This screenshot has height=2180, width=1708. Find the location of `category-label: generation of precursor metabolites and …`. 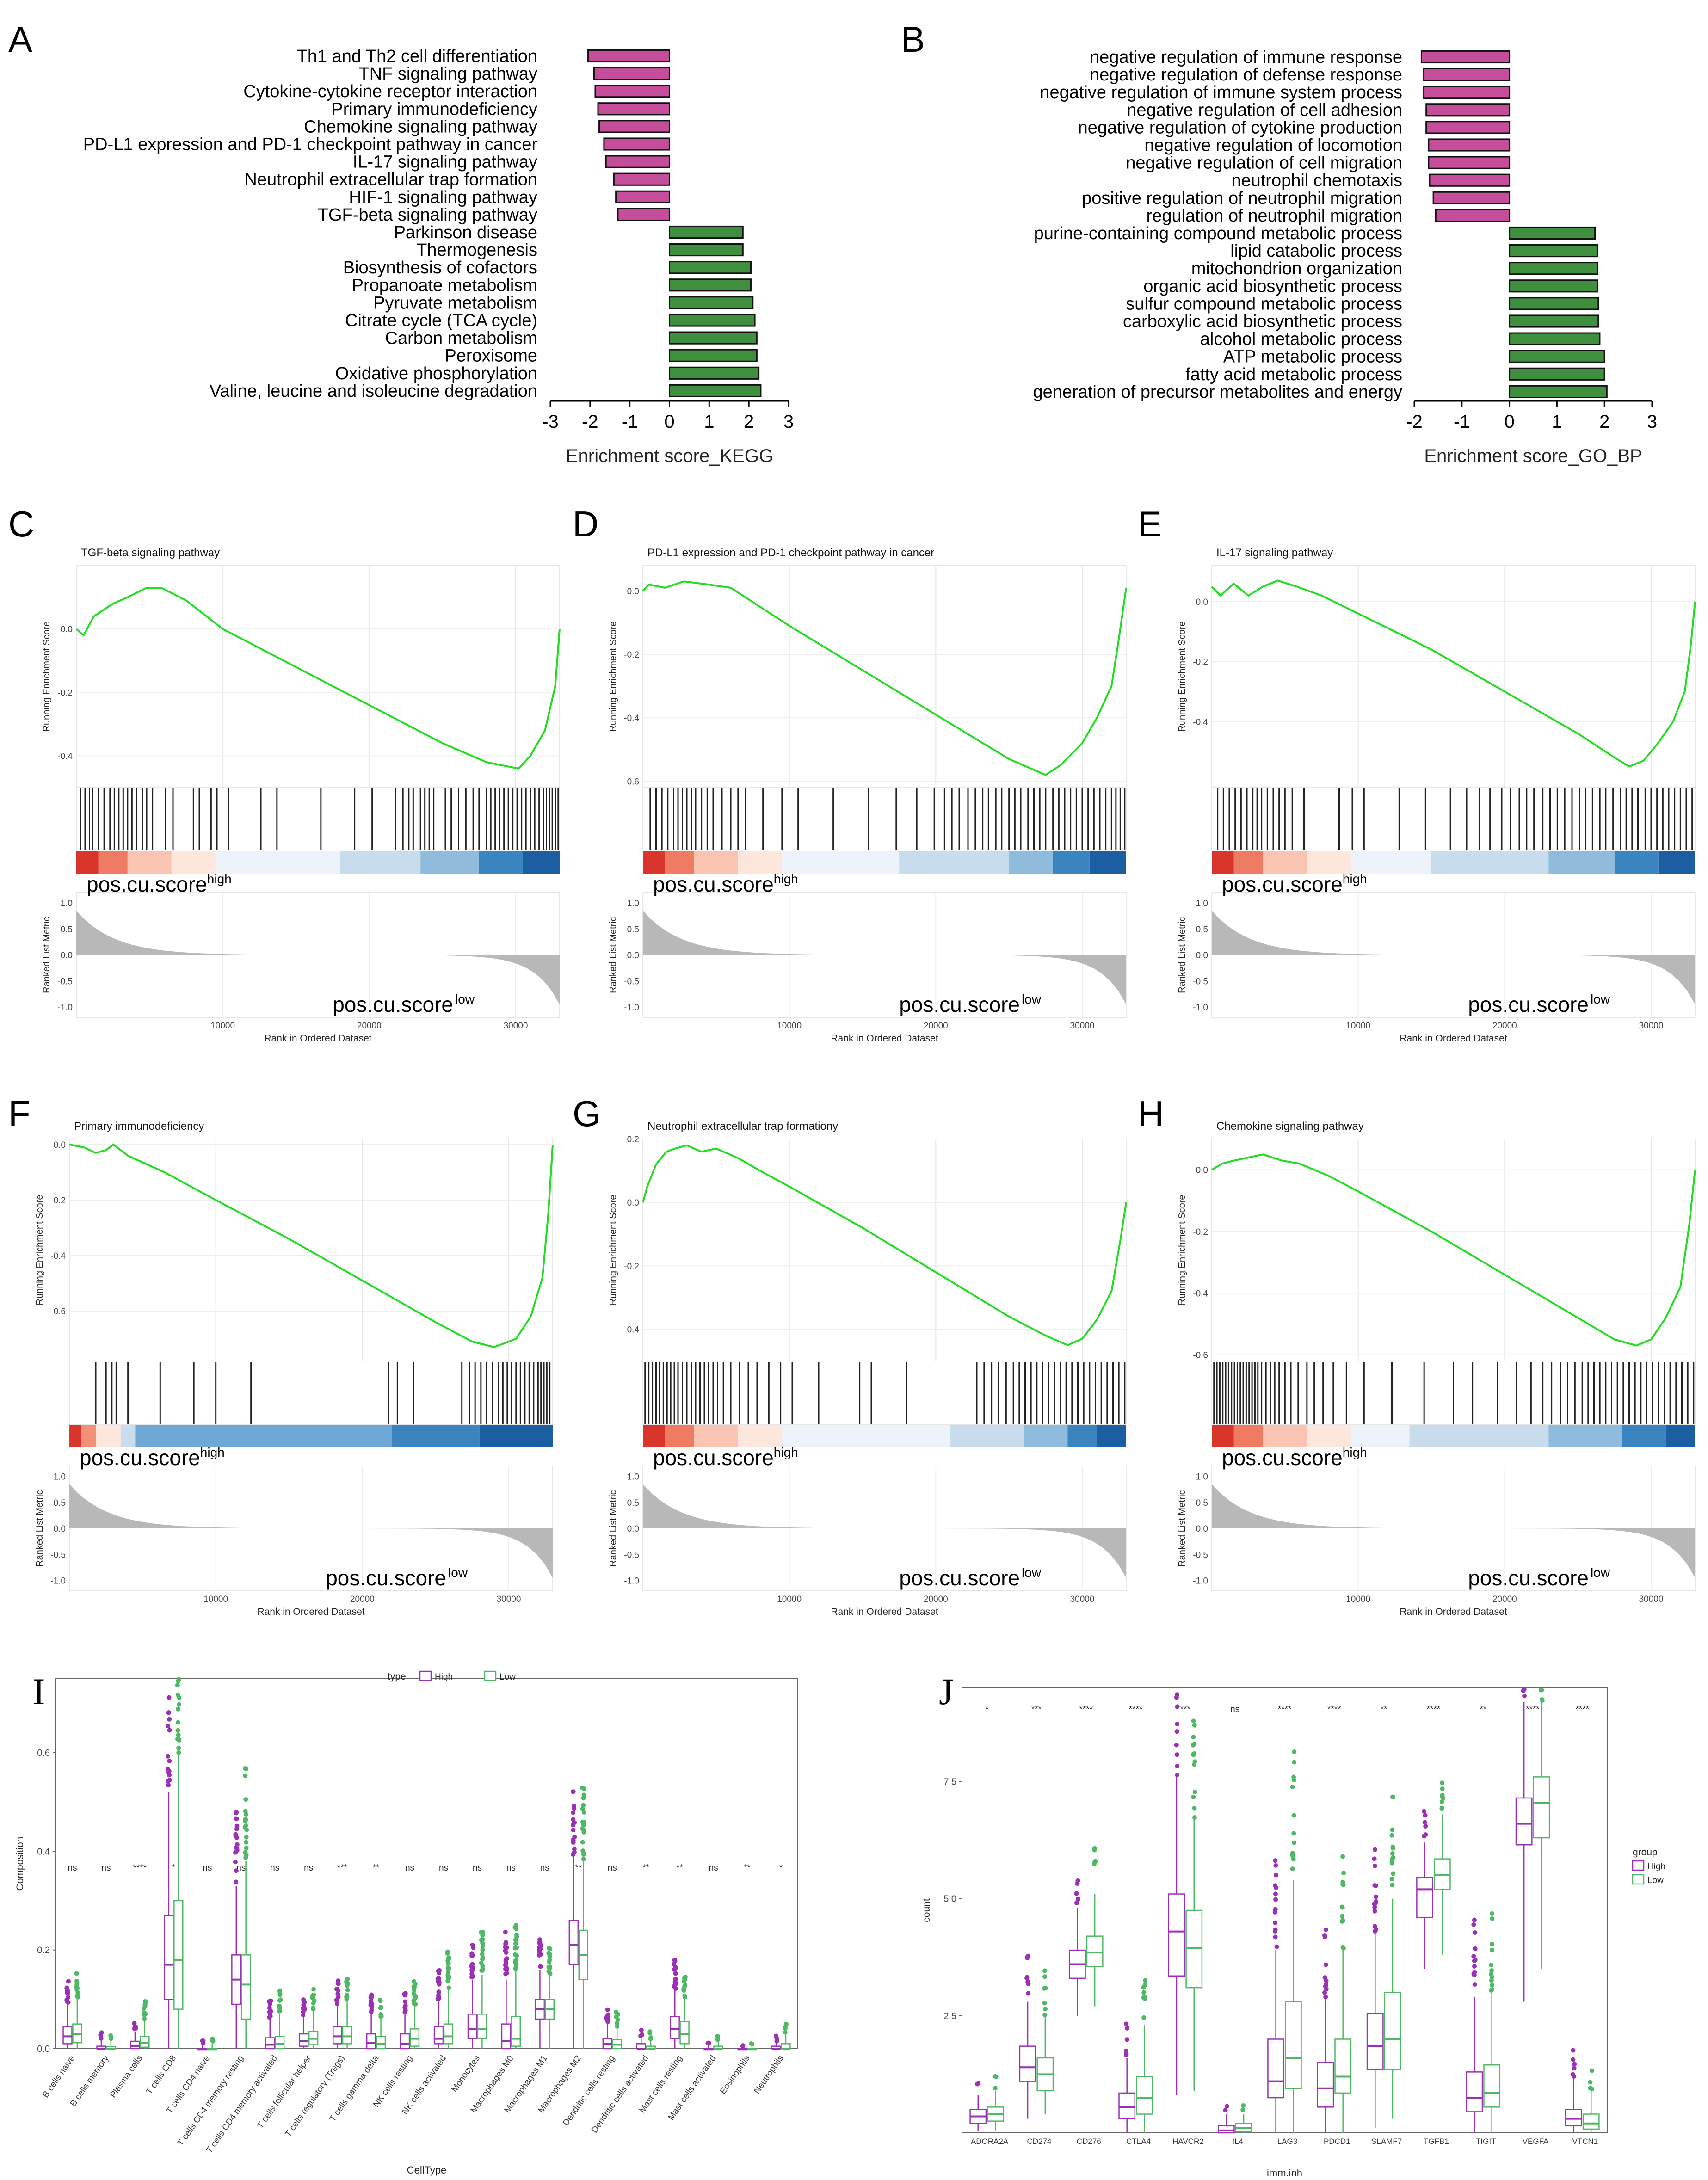

category-label: generation of precursor metabolites and … is located at coordinates (1217, 392).